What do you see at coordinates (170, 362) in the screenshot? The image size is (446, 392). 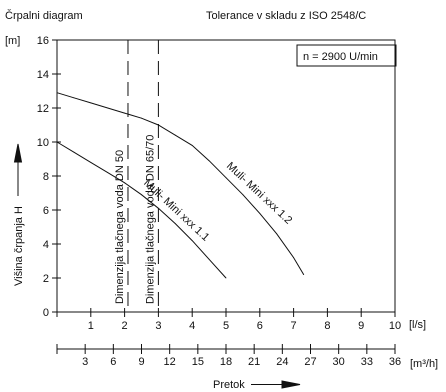 I see `x2-tick-label: 12` at bounding box center [170, 362].